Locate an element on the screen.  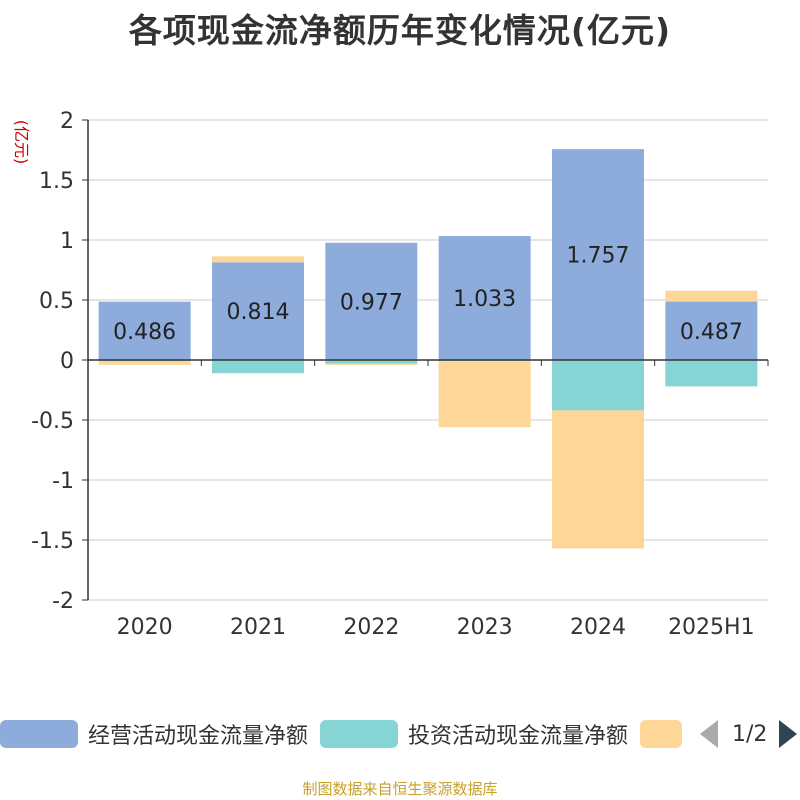
bar-operating-2022 is located at coordinates (371, 301).